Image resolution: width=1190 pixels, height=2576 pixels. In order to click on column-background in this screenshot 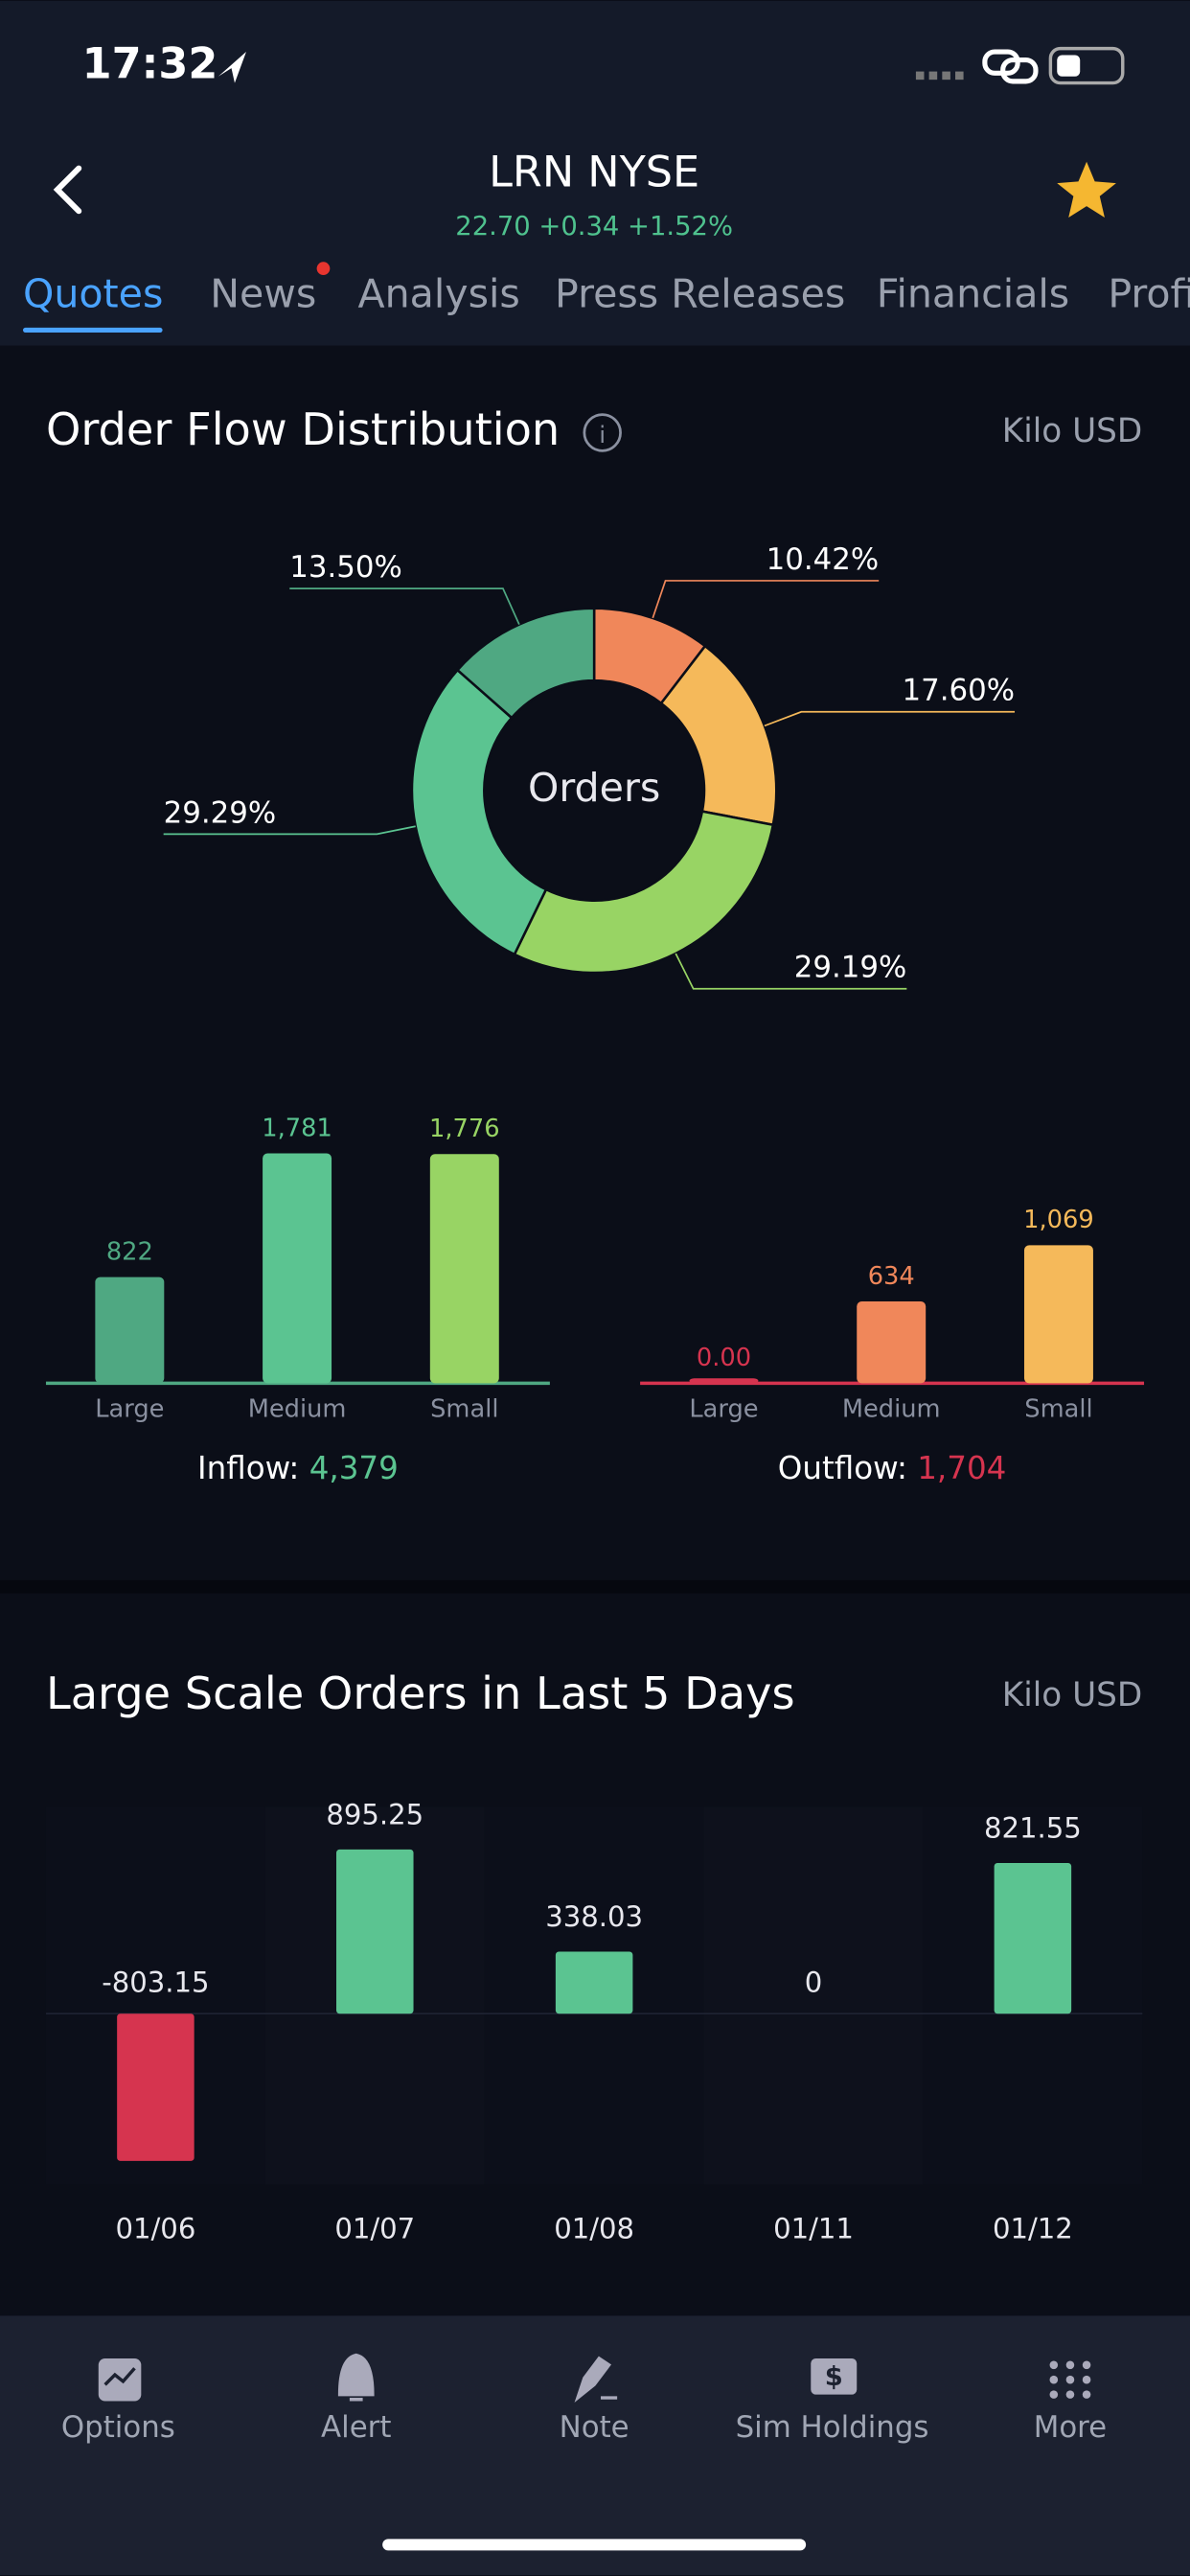, I will do `click(813, 1996)`.